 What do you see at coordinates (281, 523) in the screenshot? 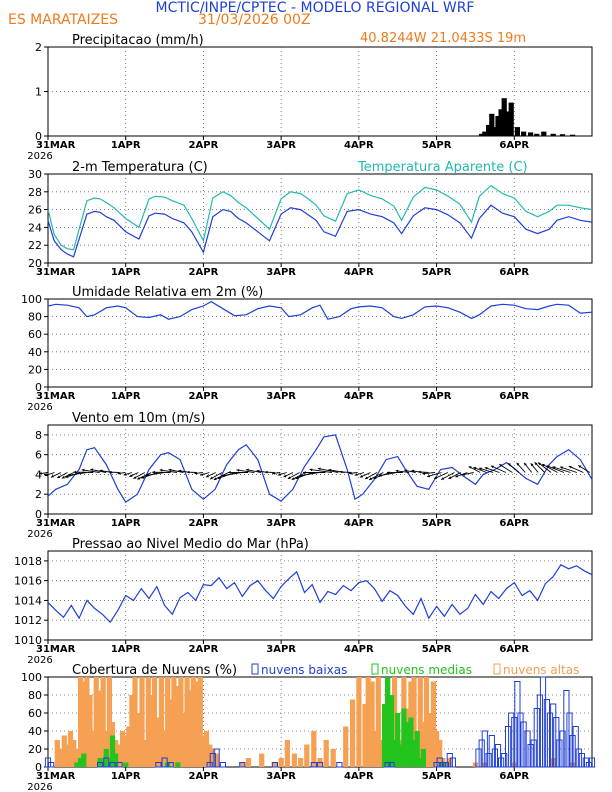
I see `wind-xtick-label: 3APR` at bounding box center [281, 523].